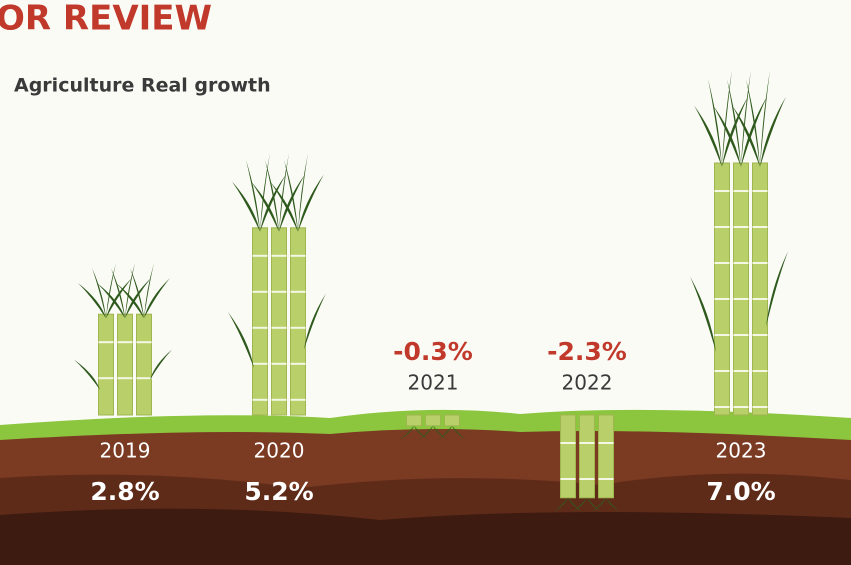 The height and width of the screenshot is (565, 851). What do you see at coordinates (587, 383) in the screenshot?
I see `x-tick-label: 2022` at bounding box center [587, 383].